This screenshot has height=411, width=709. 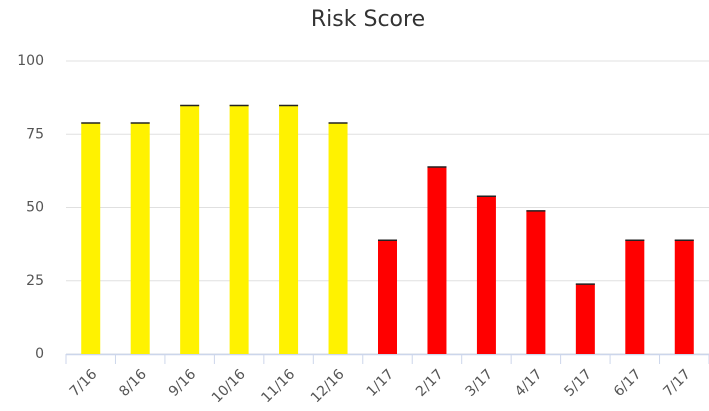 I want to click on x-tick-label: 11/16, so click(x=278, y=386).